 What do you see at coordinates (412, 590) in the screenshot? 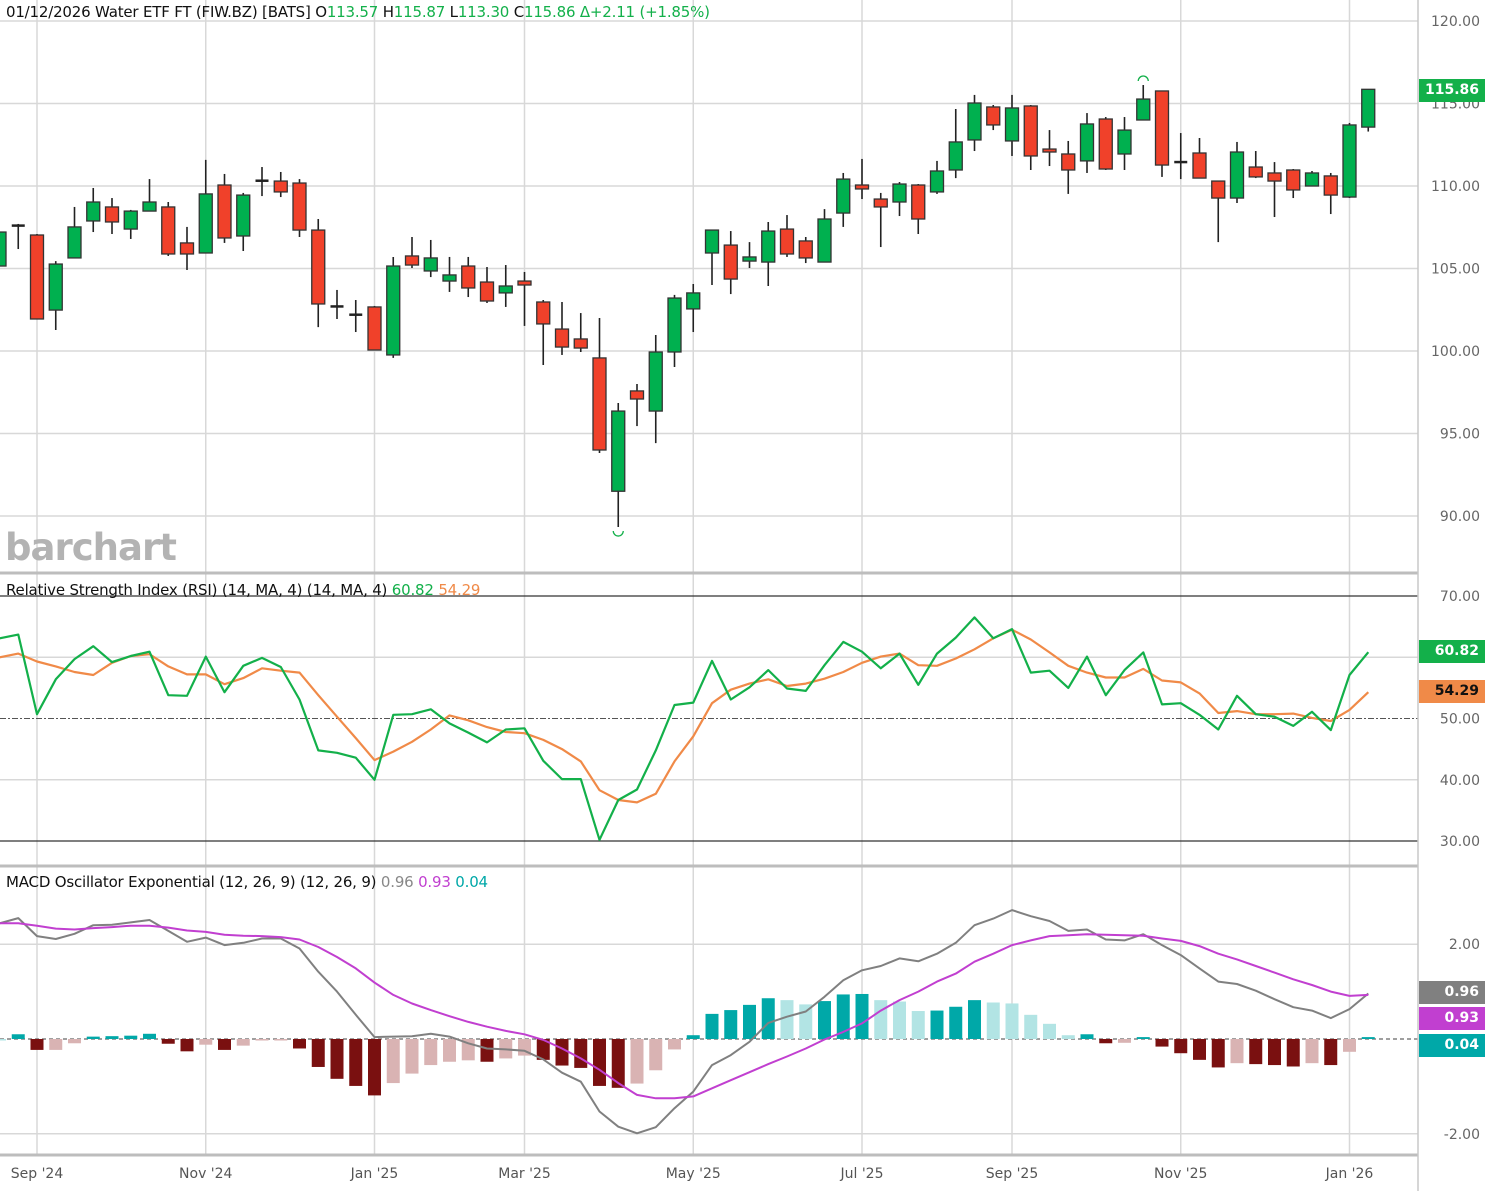
I see `rsi-value: 60.82` at bounding box center [412, 590].